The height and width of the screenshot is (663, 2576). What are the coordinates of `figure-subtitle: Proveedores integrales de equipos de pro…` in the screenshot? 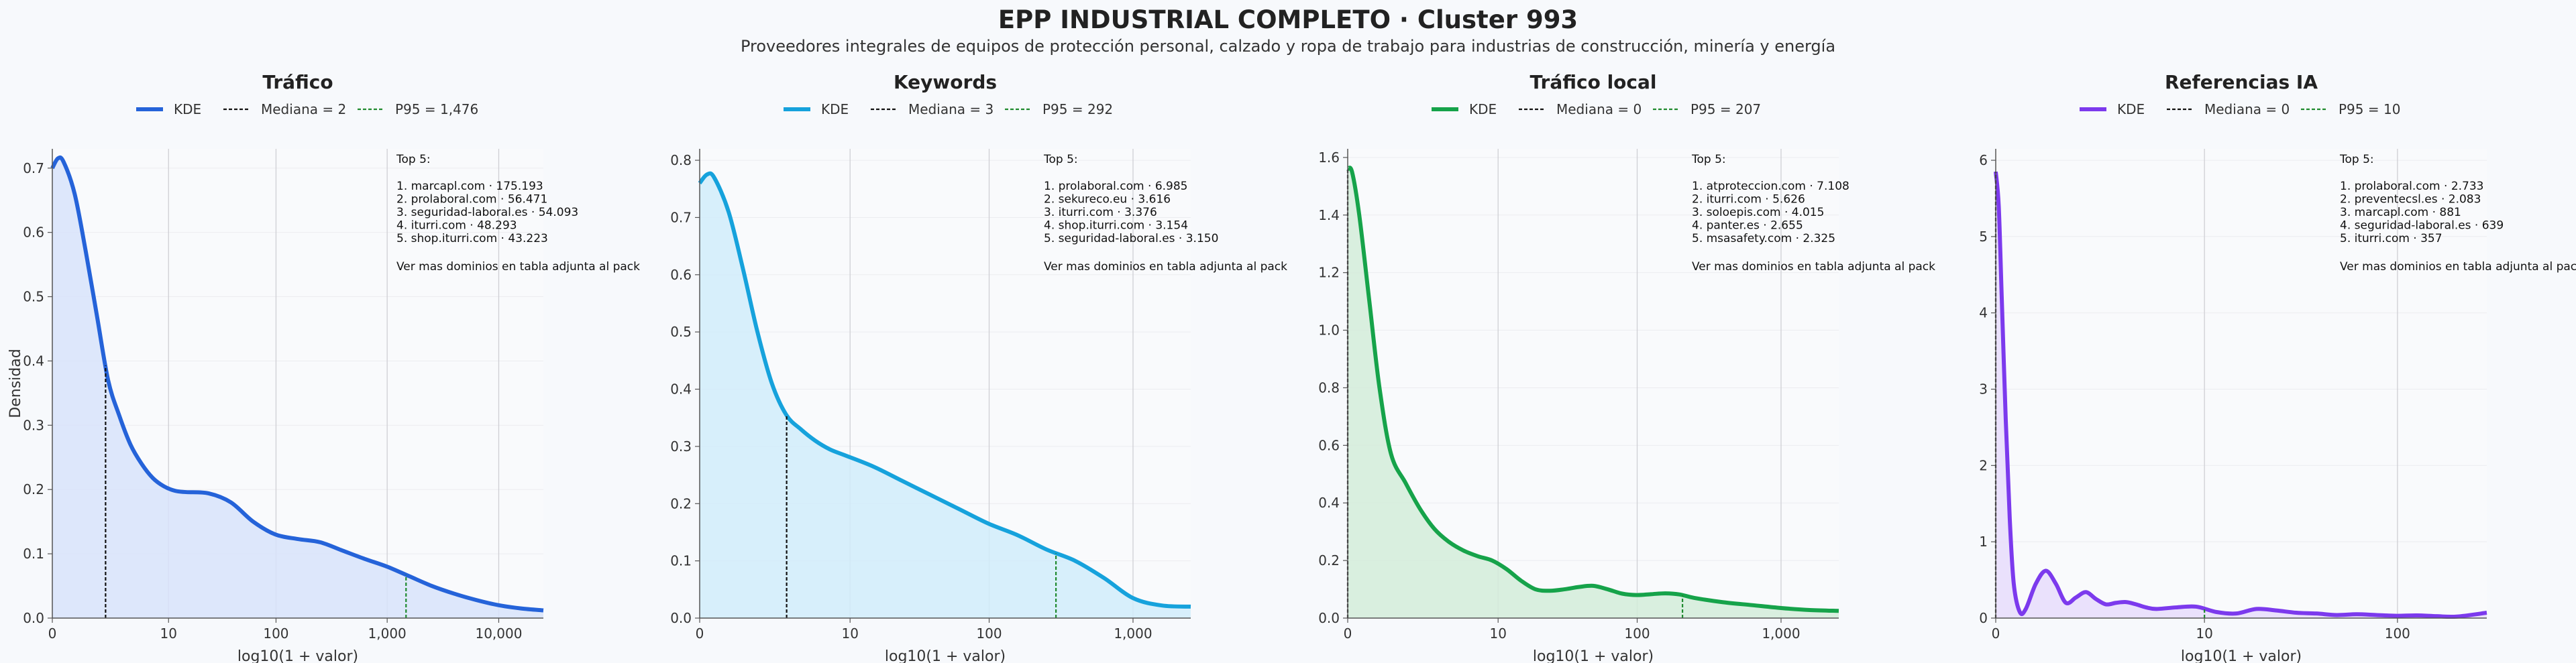 It's located at (1288, 47).